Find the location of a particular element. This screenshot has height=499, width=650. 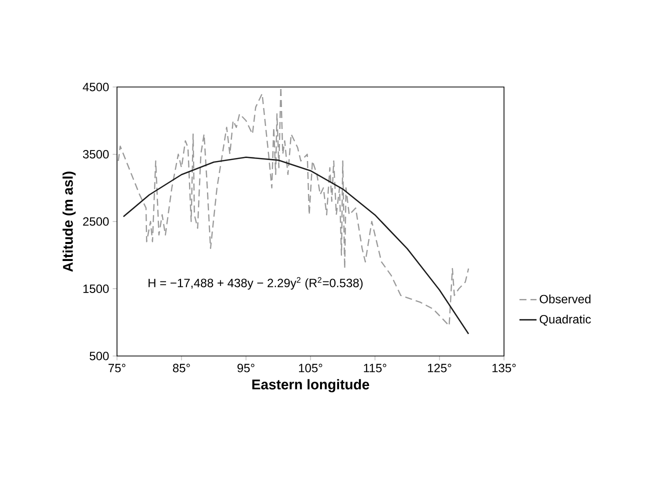

x-tick-label: 105° is located at coordinates (310, 368).